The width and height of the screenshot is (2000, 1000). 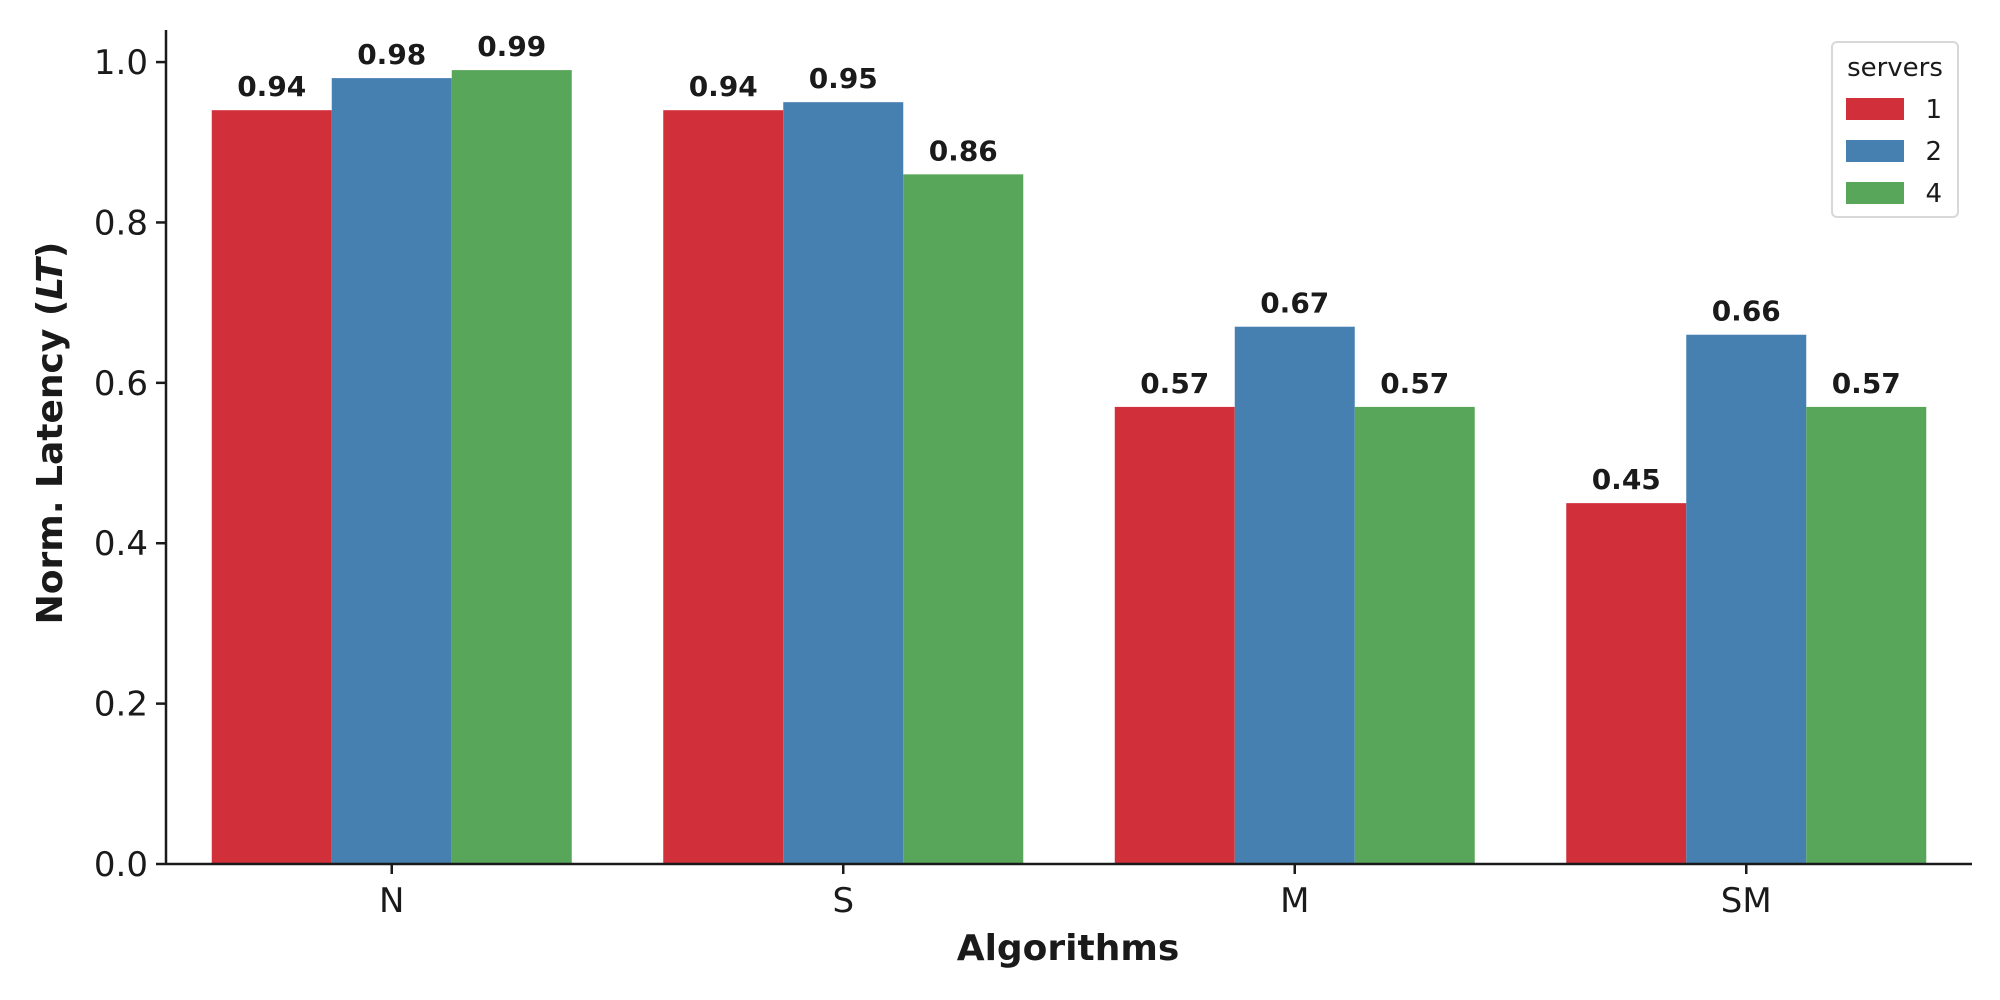 What do you see at coordinates (843, 78) in the screenshot?
I see `value-label-s-series-2: 0.95` at bounding box center [843, 78].